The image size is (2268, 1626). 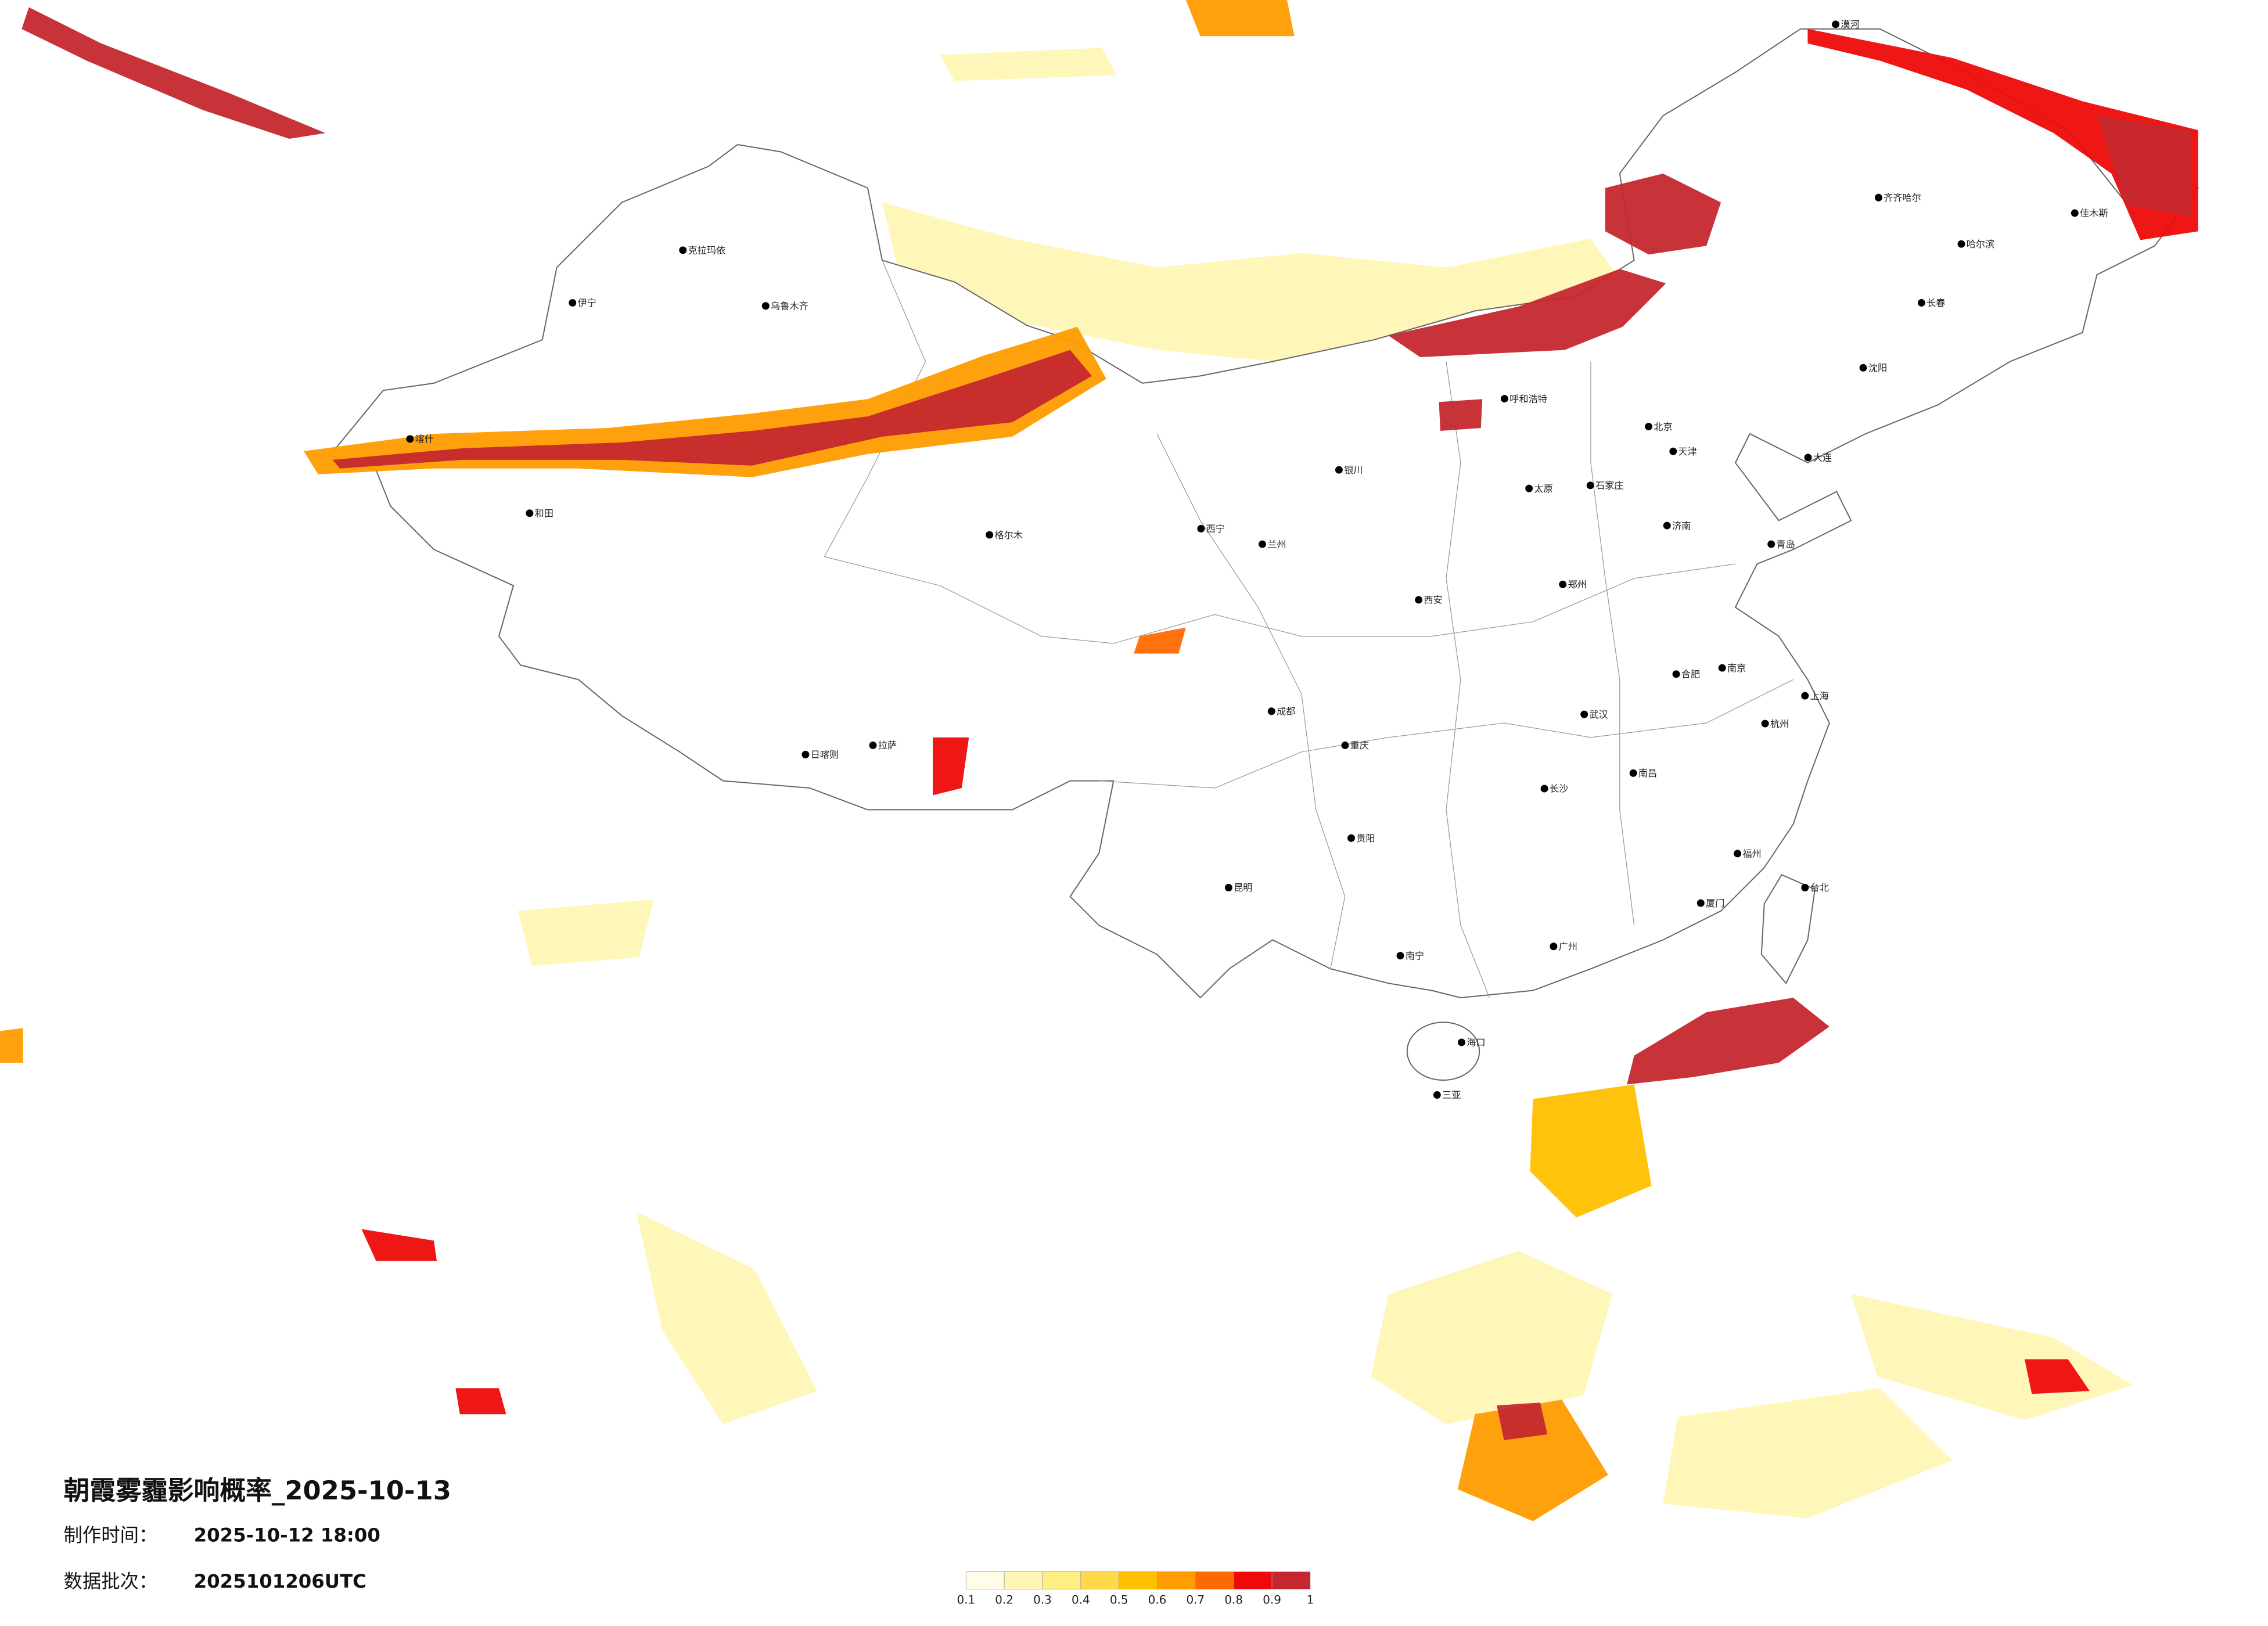 I want to click on made-time-value: 2025-10-12 18:00, so click(x=287, y=1535).